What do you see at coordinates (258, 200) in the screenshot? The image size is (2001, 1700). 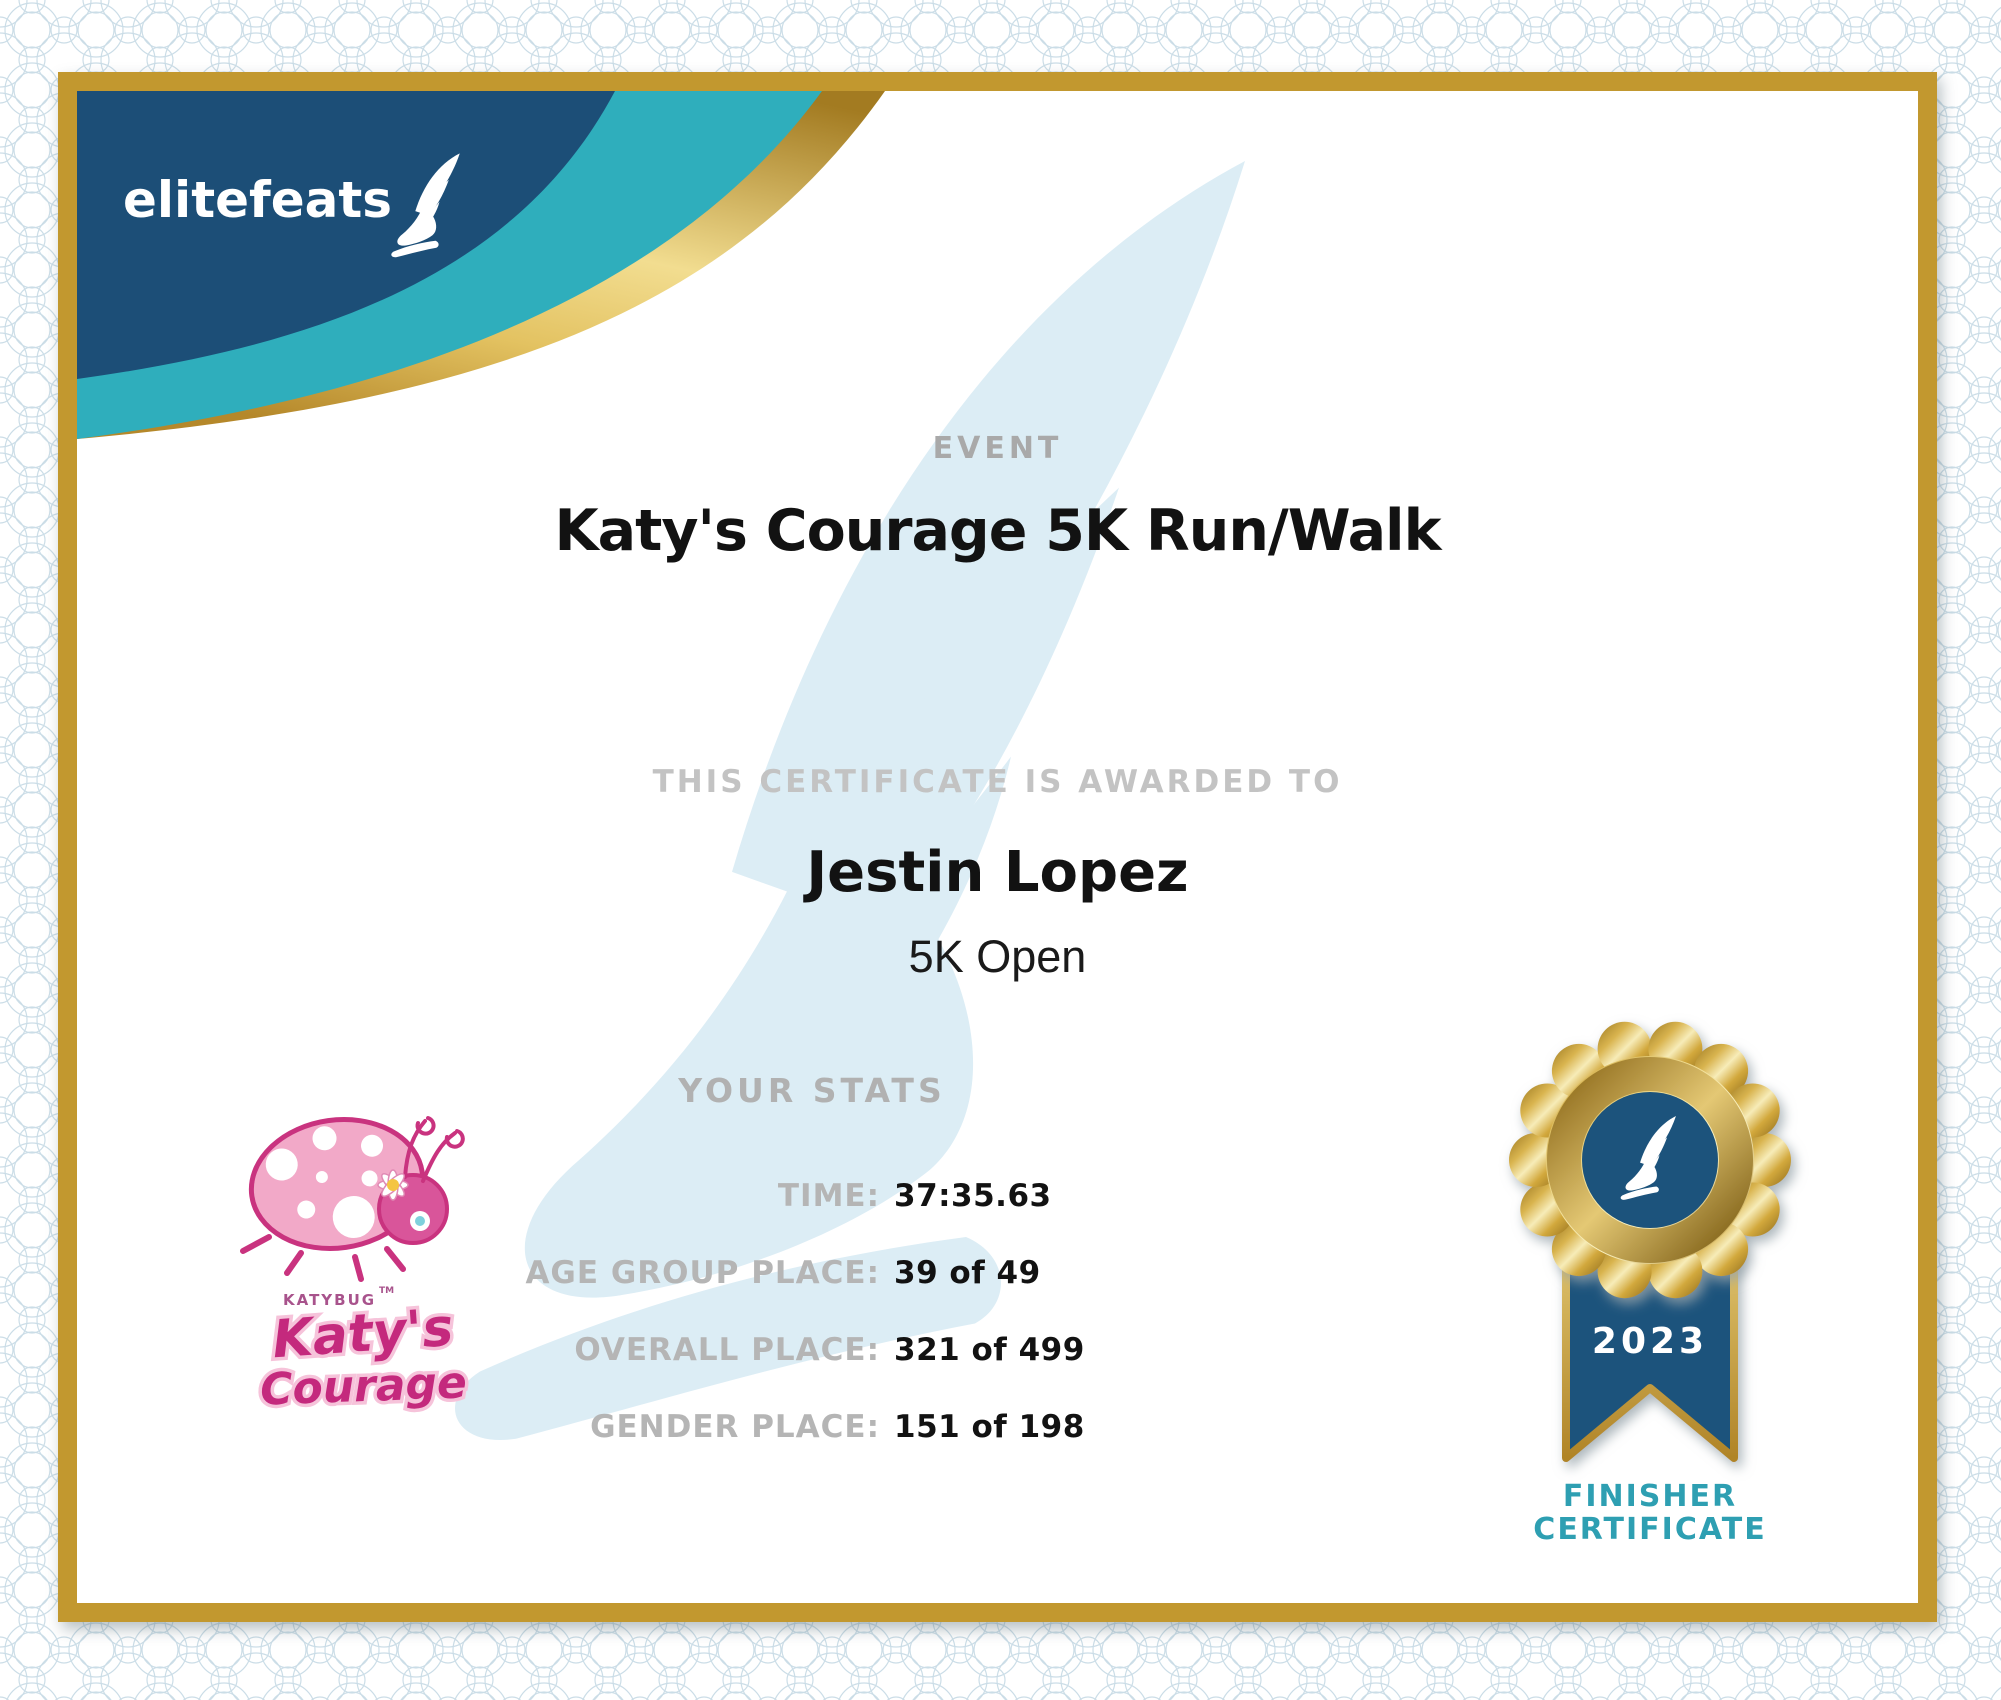 I see `elitefeats-logo-text: elitefeats` at bounding box center [258, 200].